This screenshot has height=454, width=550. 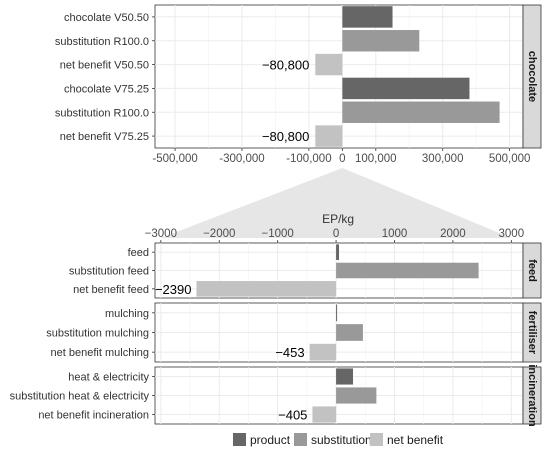 I want to click on fertiliser-category-label: net benefit mulching, so click(x=100, y=353).